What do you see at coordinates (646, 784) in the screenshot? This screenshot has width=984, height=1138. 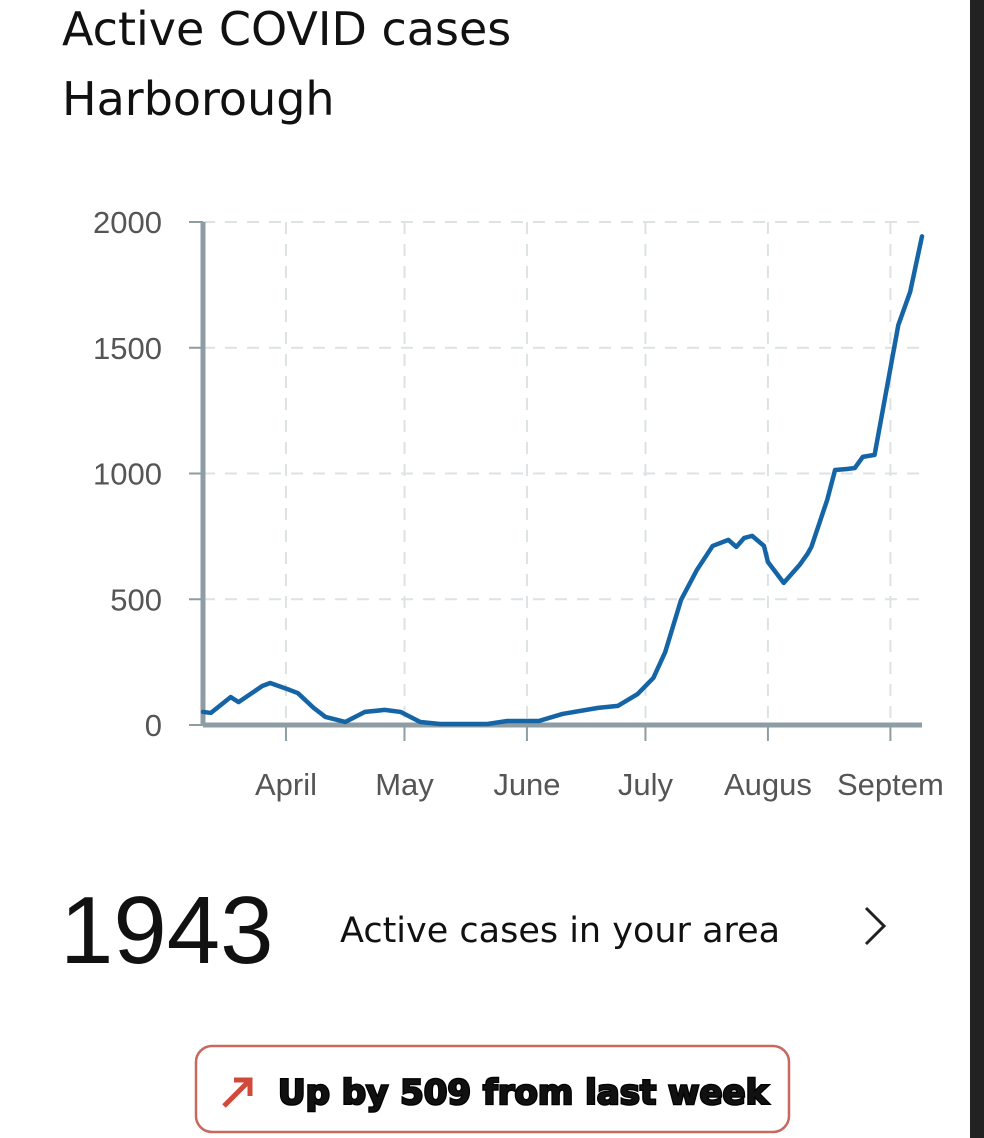 I see `x-tick-label: July` at bounding box center [646, 784].